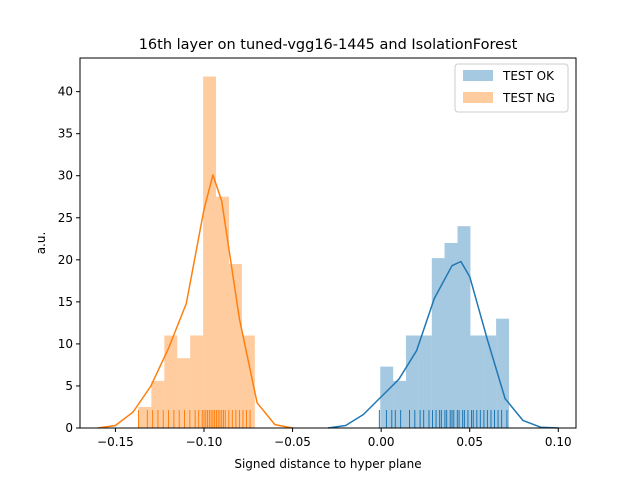 This screenshot has height=484, width=640. I want to click on x-tick-label: −0.10, so click(204, 442).